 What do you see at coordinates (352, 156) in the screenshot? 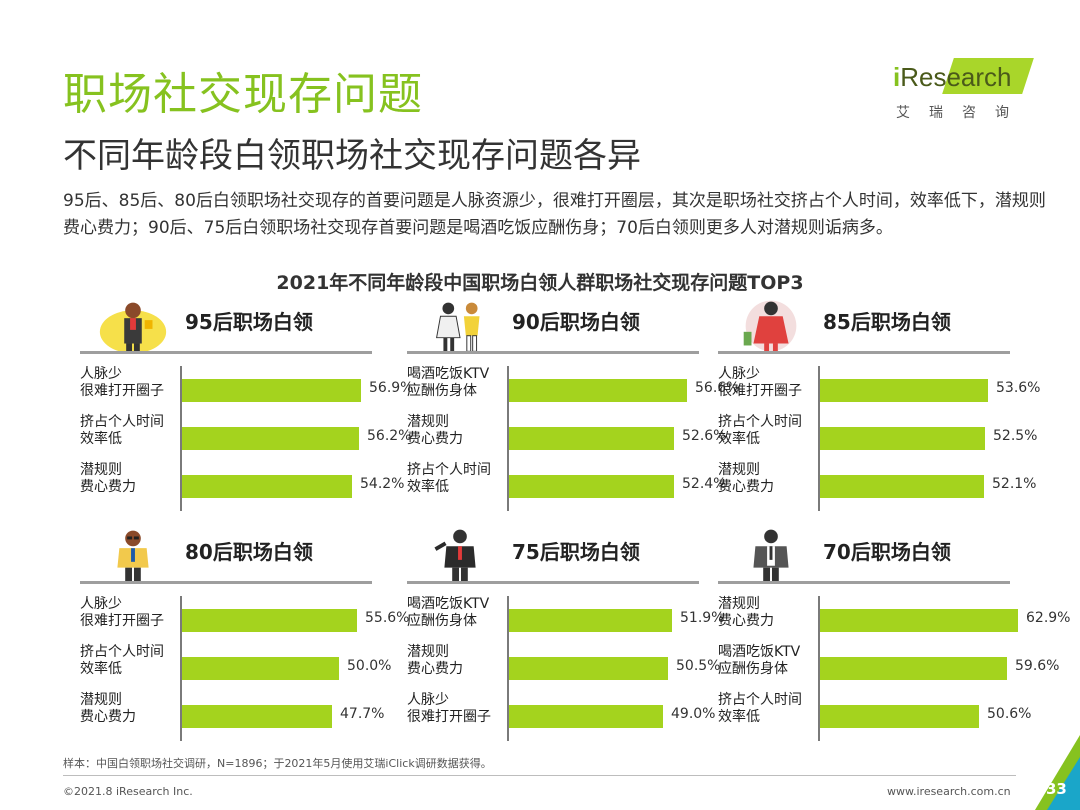
I see `page-subtitle: 不同年龄段白领职场社交现存问题各异` at bounding box center [352, 156].